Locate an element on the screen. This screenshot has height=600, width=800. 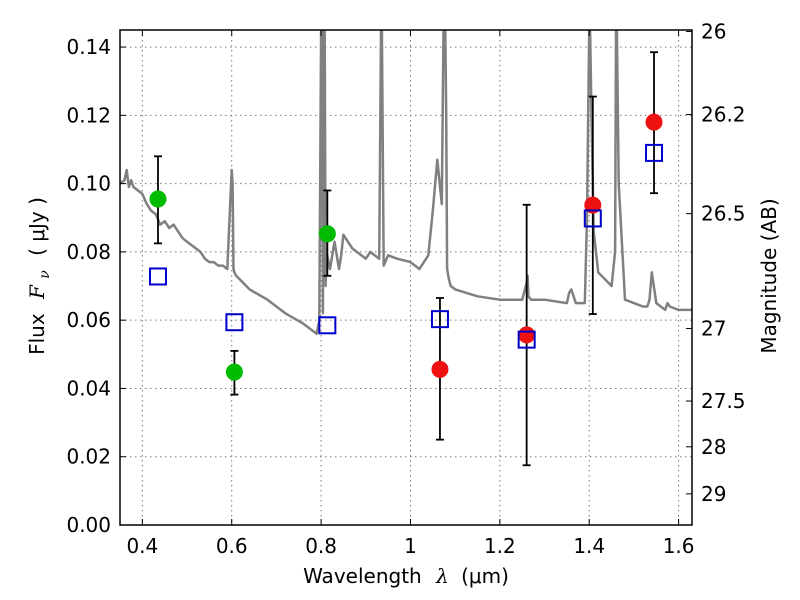
x-axis-label: Wavelength λ (μm) is located at coordinates (406, 576).